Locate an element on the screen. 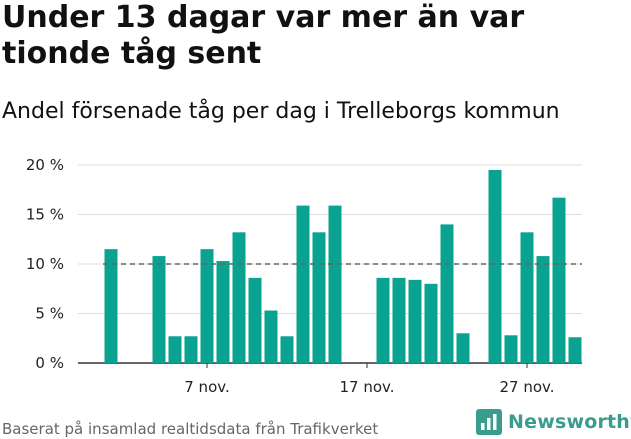 This screenshot has width=631, height=439. x-tick-label: 17 nov. is located at coordinates (366, 387).